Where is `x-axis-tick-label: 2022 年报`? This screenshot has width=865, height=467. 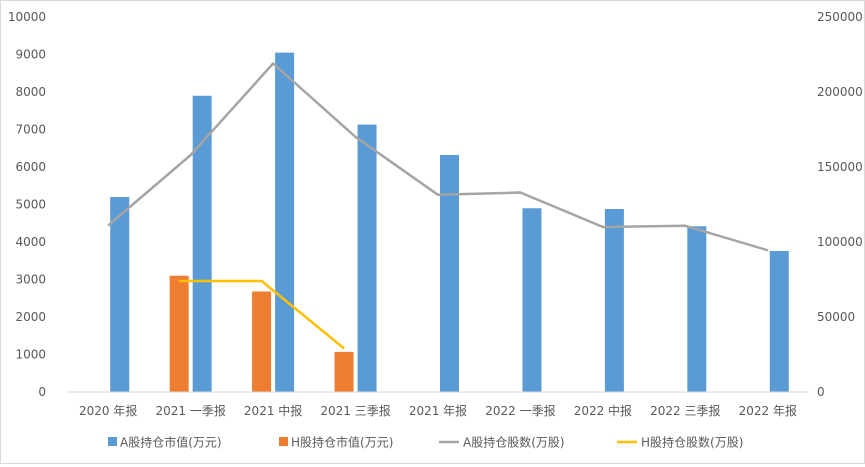 x-axis-tick-label: 2022 年报 is located at coordinates (768, 410).